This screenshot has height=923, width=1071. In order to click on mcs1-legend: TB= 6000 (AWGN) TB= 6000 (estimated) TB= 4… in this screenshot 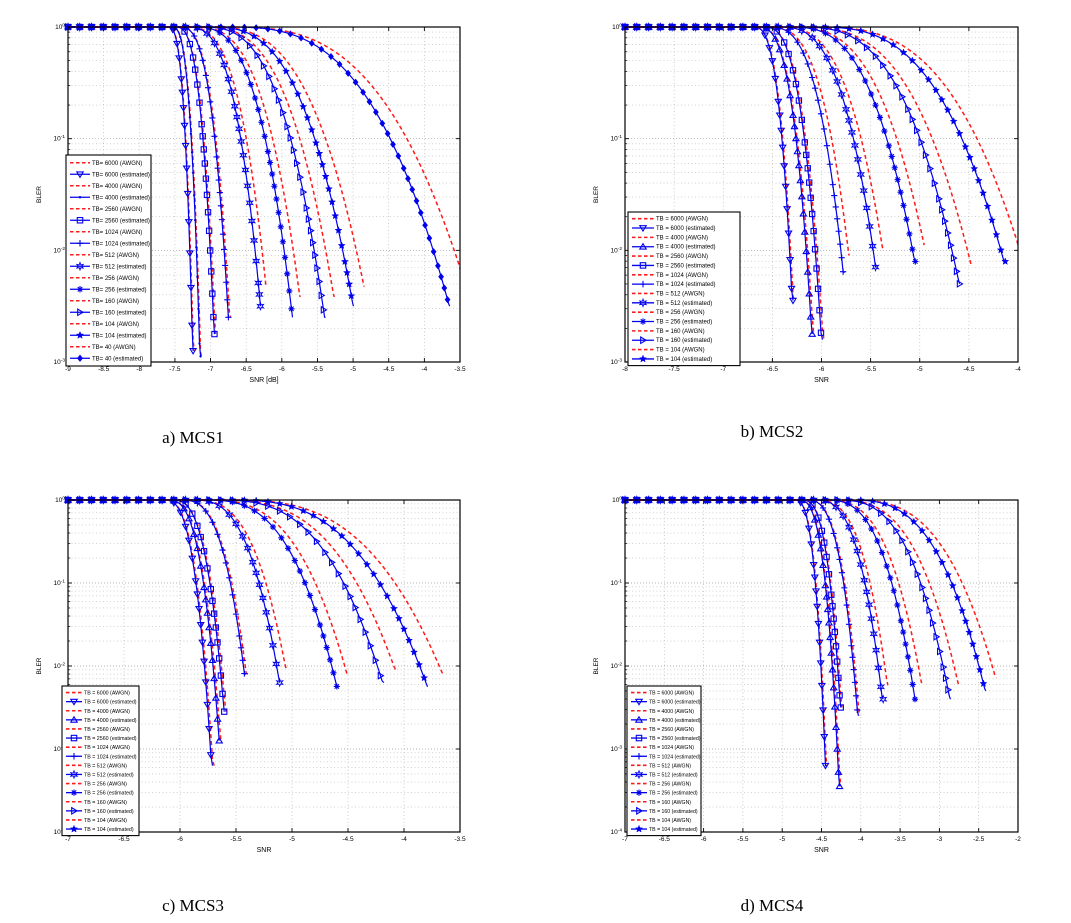, I will do `click(108, 260)`.